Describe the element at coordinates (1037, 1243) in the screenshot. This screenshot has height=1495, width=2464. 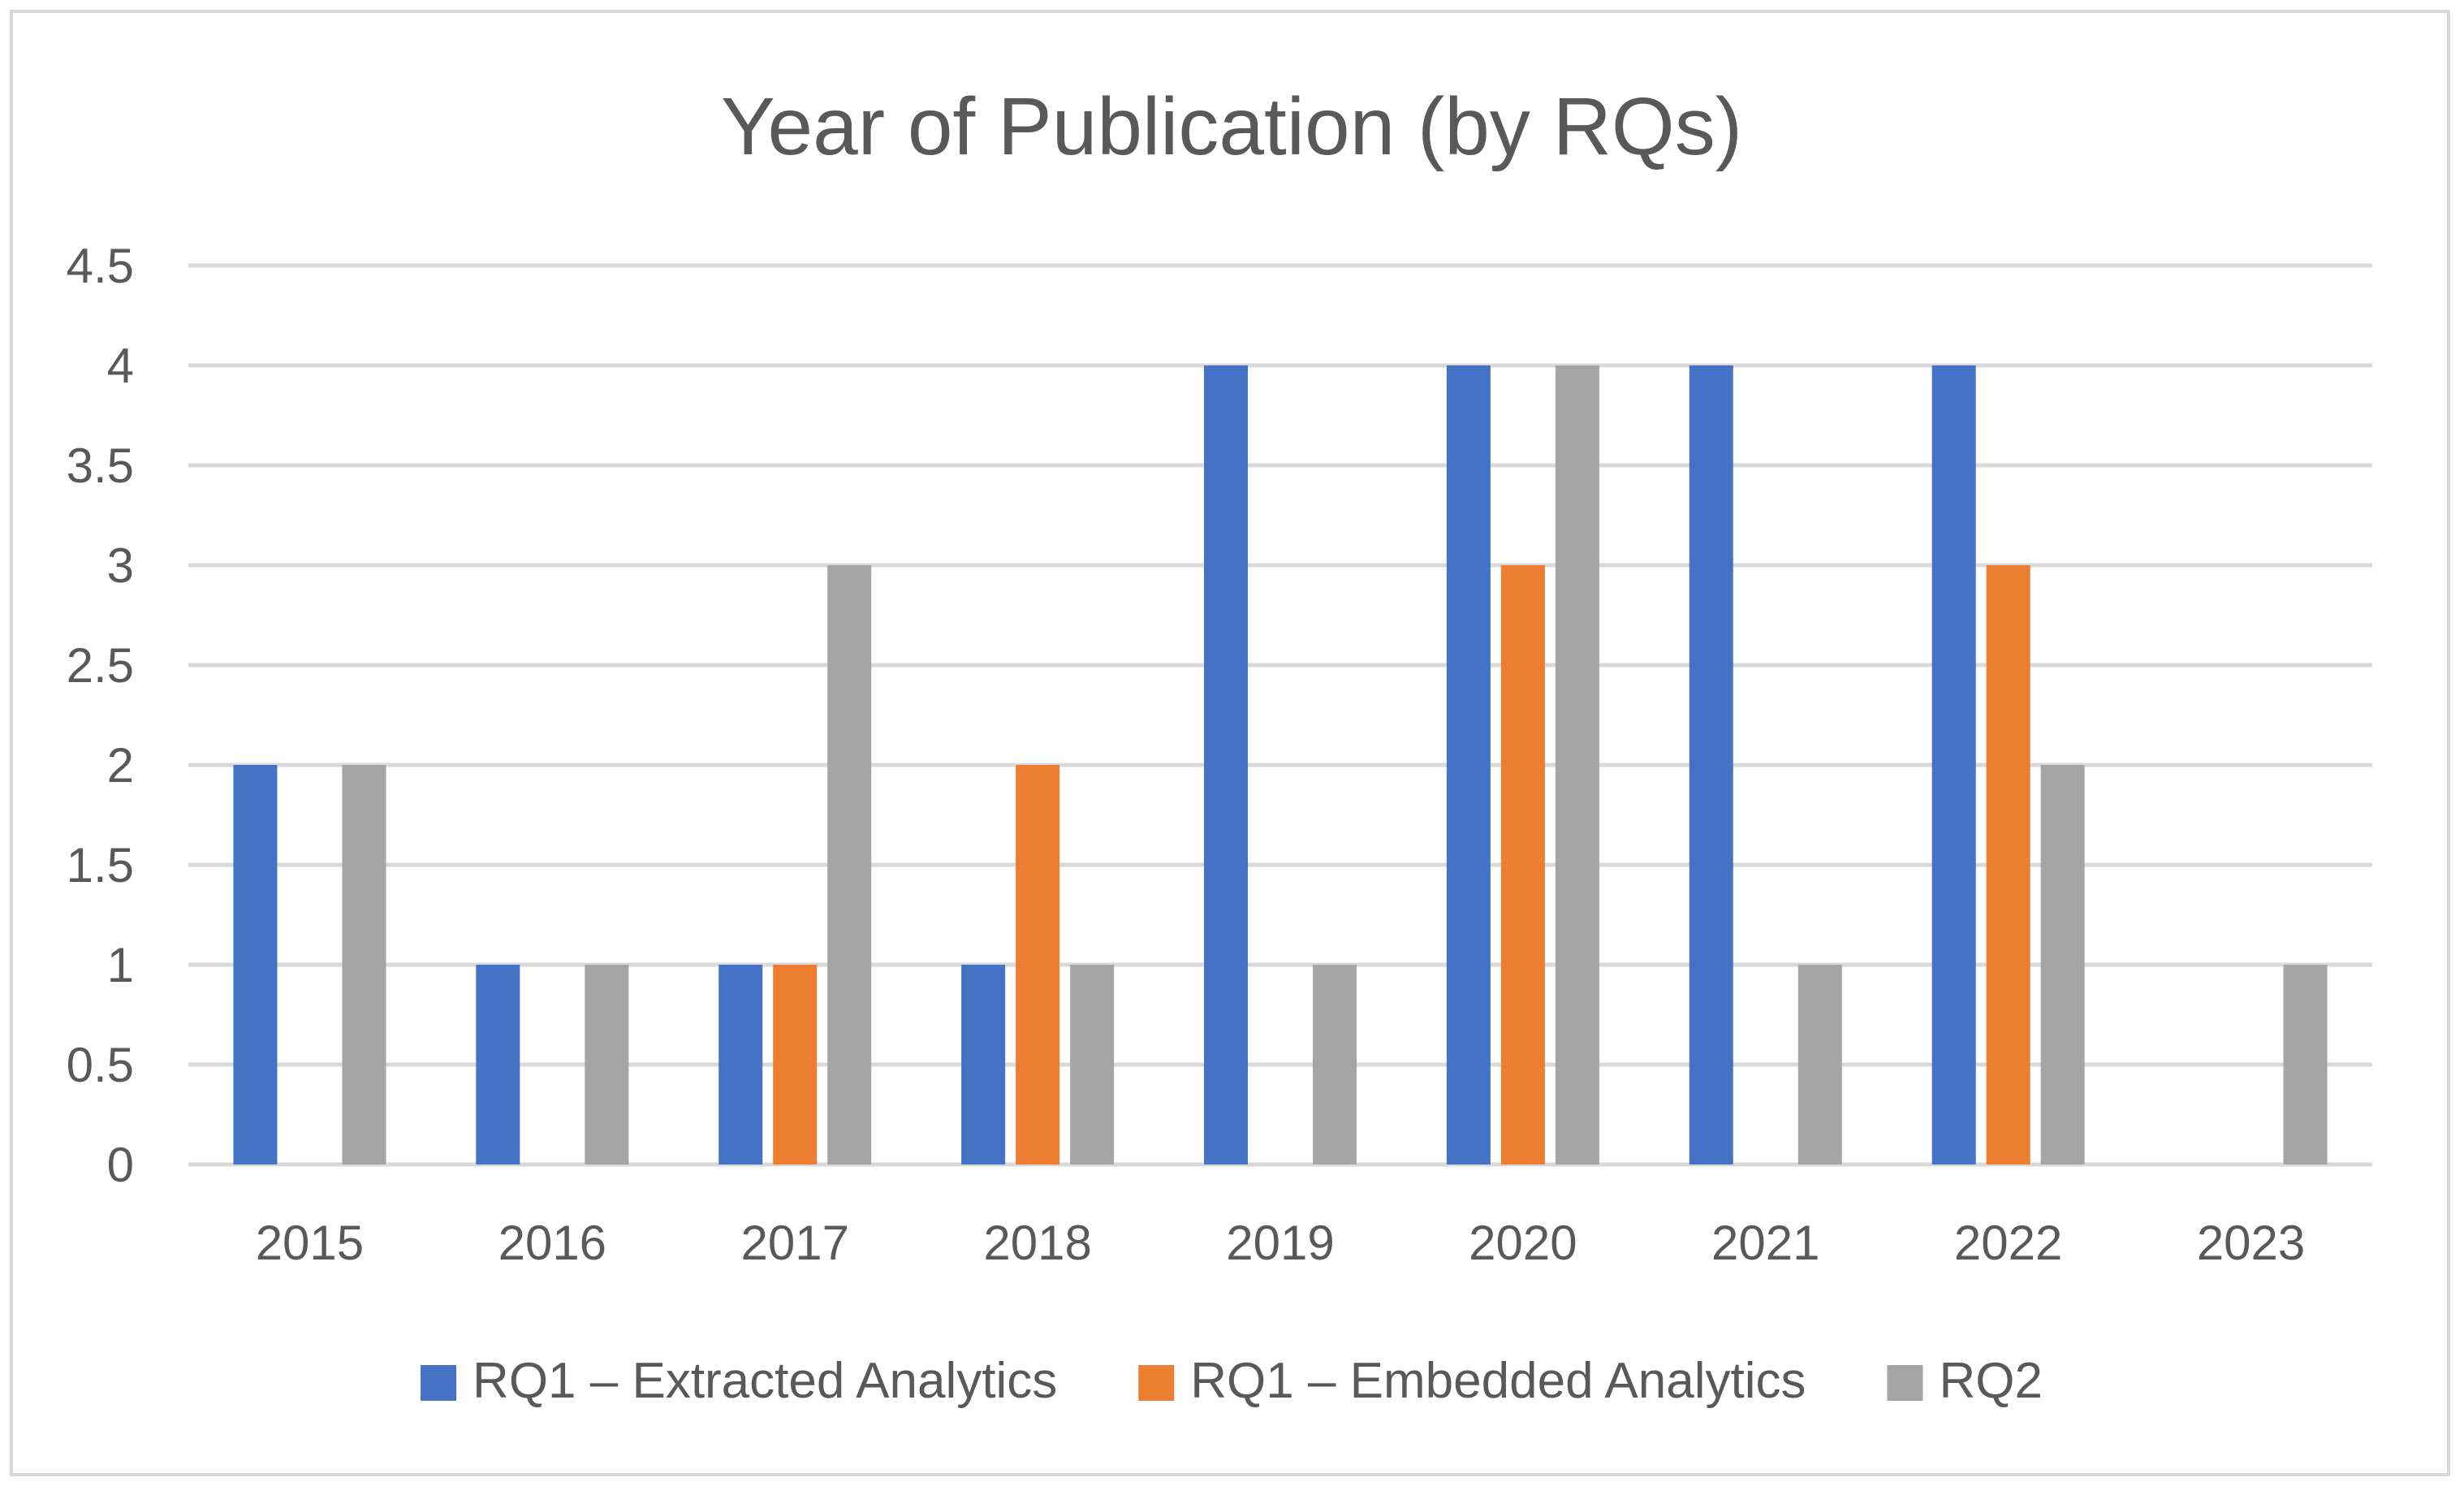
I see `x-tick-label: 2018` at that location.